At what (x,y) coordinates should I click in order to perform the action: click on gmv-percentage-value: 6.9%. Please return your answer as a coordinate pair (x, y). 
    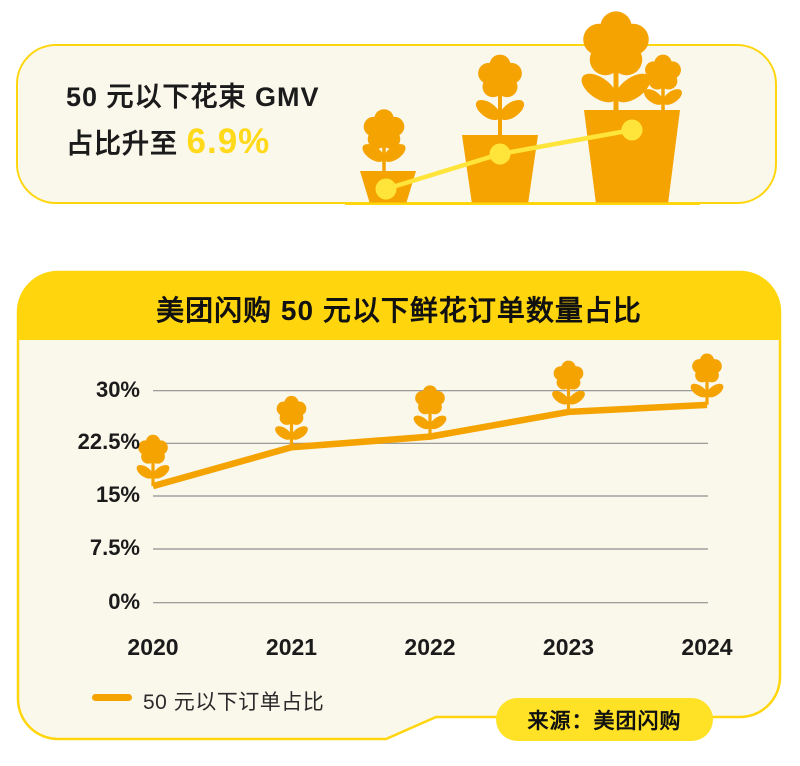
    Looking at the image, I should click on (228, 141).